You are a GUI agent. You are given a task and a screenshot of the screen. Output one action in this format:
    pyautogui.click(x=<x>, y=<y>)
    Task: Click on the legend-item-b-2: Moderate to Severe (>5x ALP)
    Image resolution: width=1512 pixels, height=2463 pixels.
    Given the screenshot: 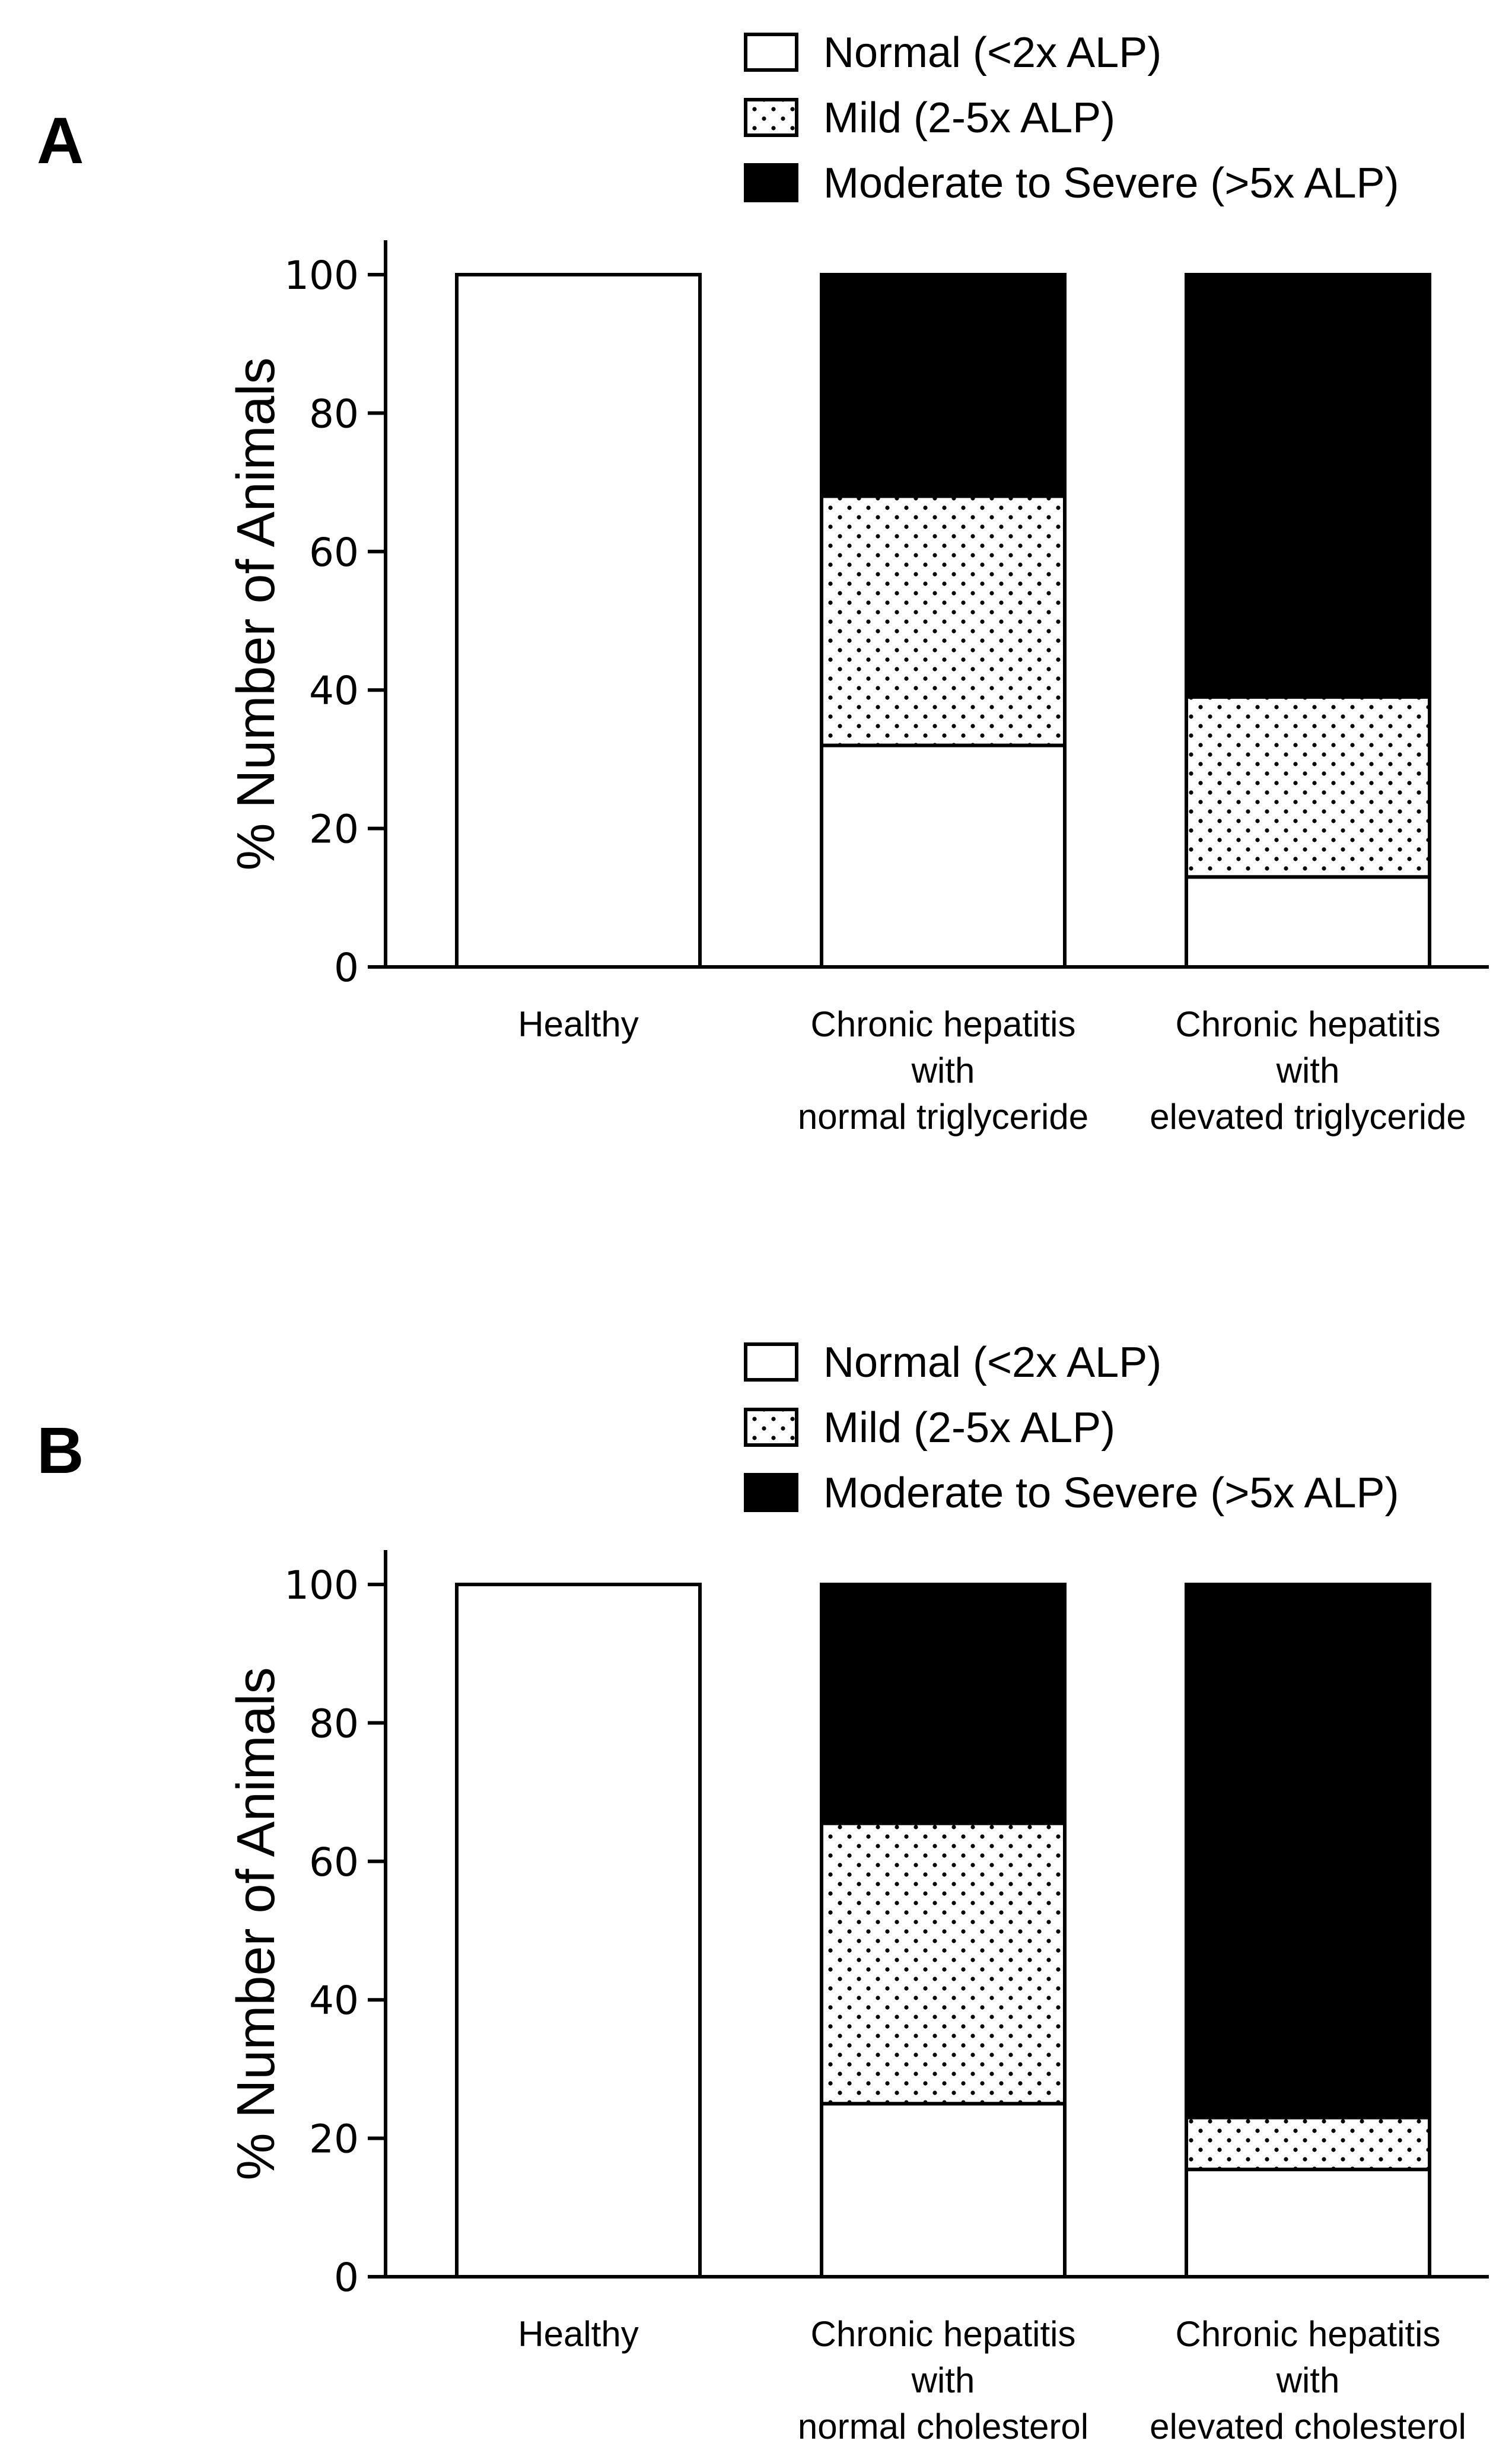 What is the action you would take?
    pyautogui.click(x=1071, y=1493)
    